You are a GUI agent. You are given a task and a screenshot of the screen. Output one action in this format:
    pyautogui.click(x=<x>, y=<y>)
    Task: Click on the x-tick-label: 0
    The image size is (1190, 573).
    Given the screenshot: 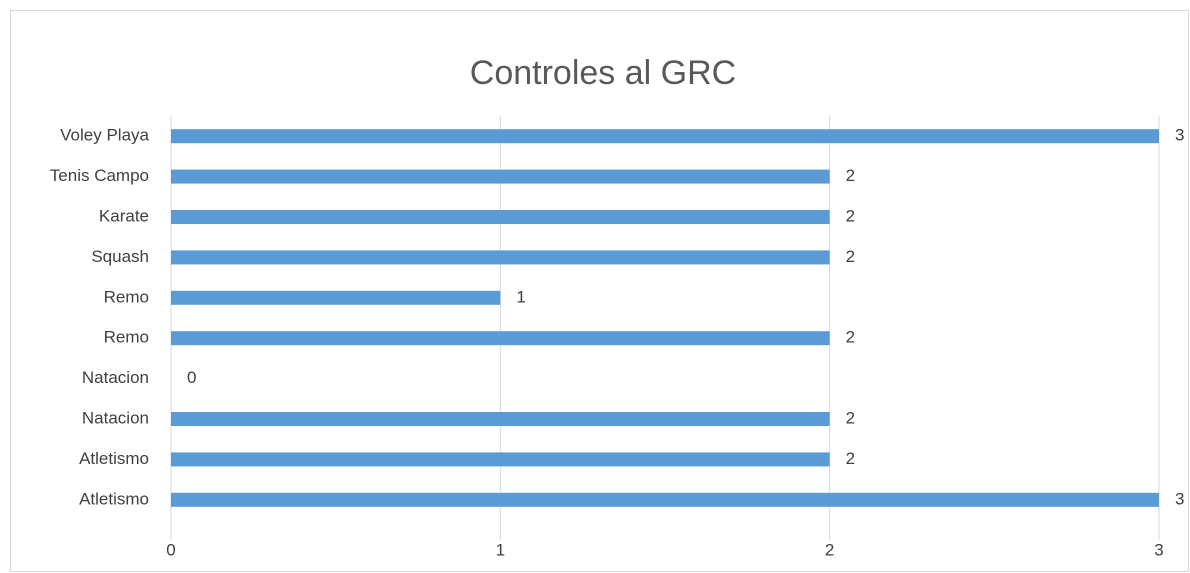 What is the action you would take?
    pyautogui.click(x=170, y=549)
    